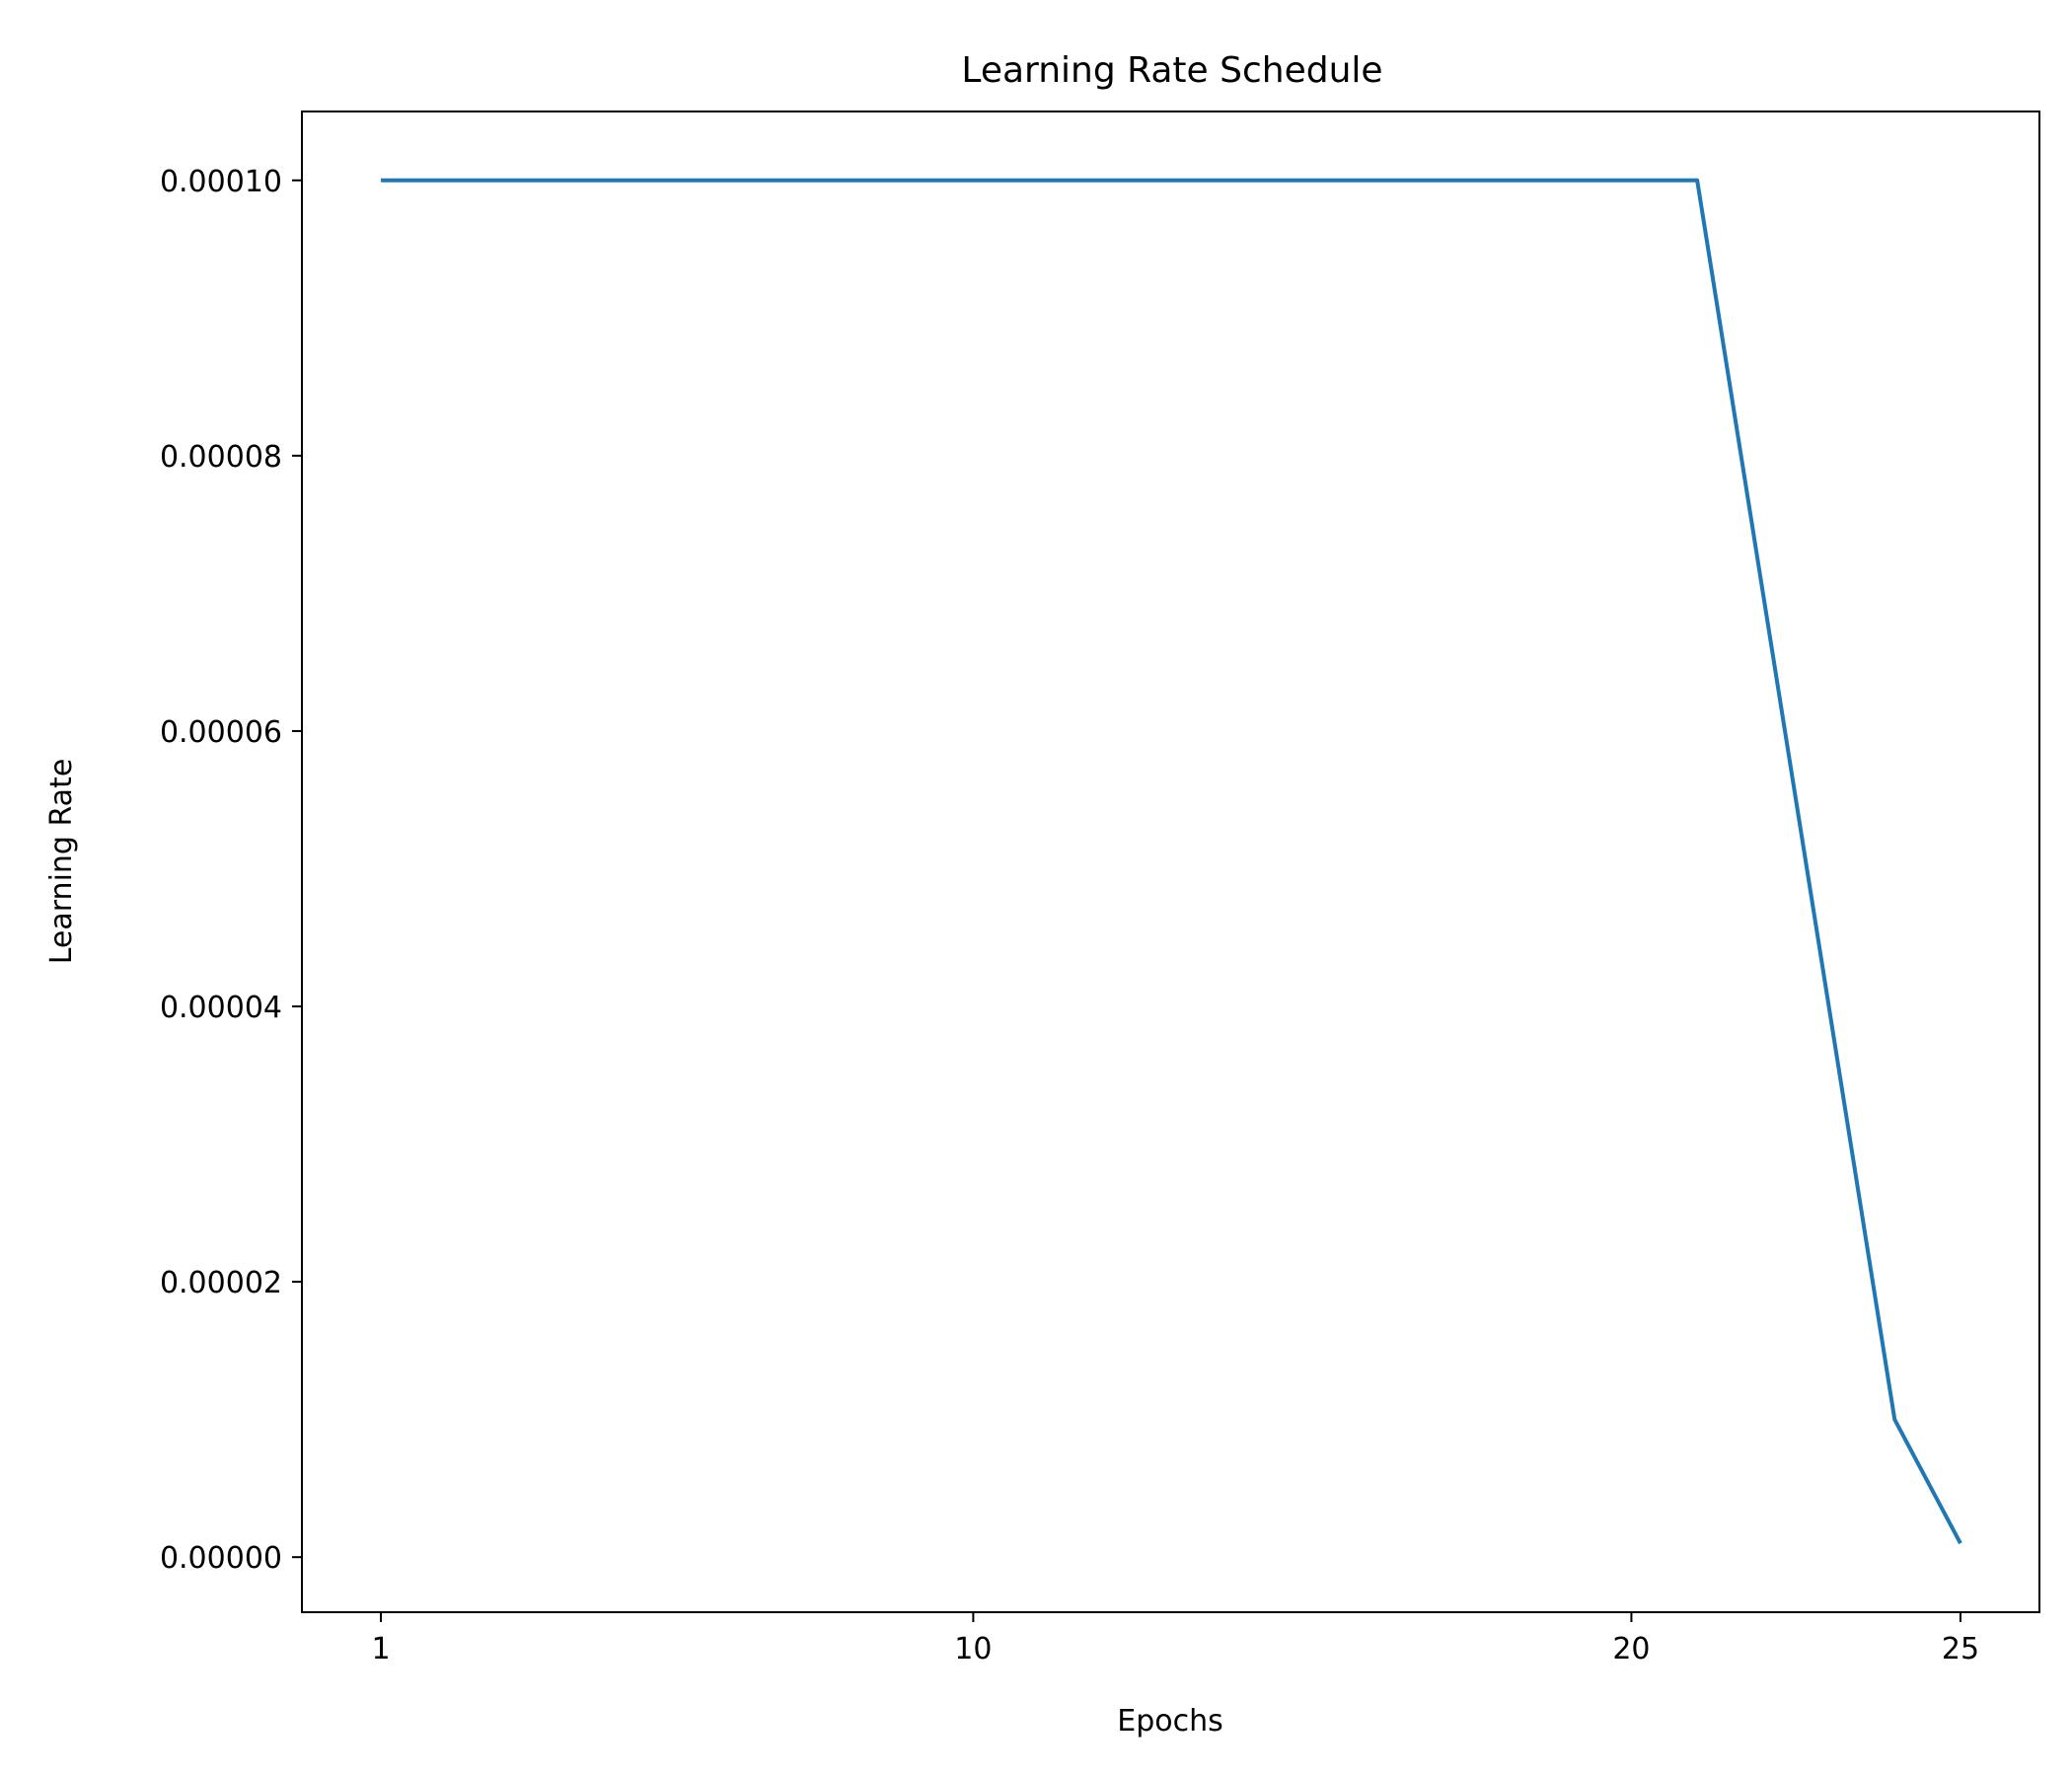 The image size is (2072, 1776). What do you see at coordinates (221, 1008) in the screenshot?
I see `y-tick-label: 0.00004` at bounding box center [221, 1008].